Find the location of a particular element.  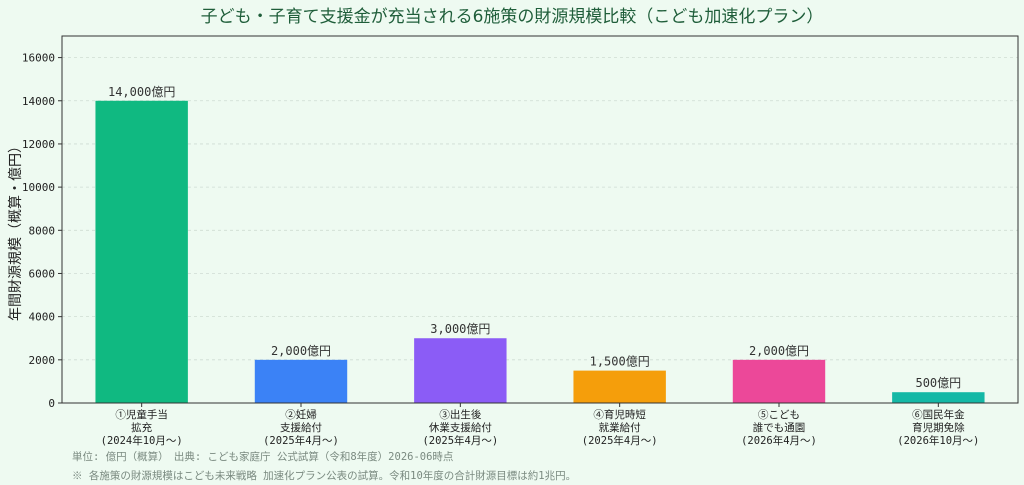

x-tick-label: (2024年10月～) is located at coordinates (142, 440).